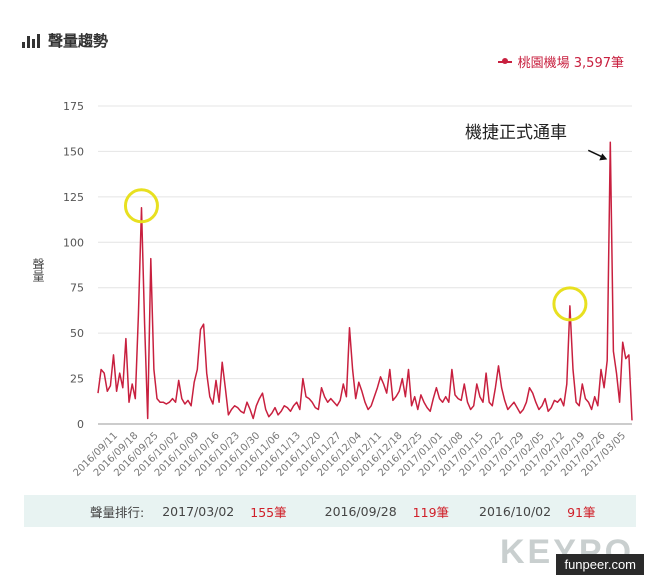 The height and width of the screenshot is (581, 660). What do you see at coordinates (38, 270) in the screenshot?
I see `y-axis-label: 聲量` at bounding box center [38, 270].